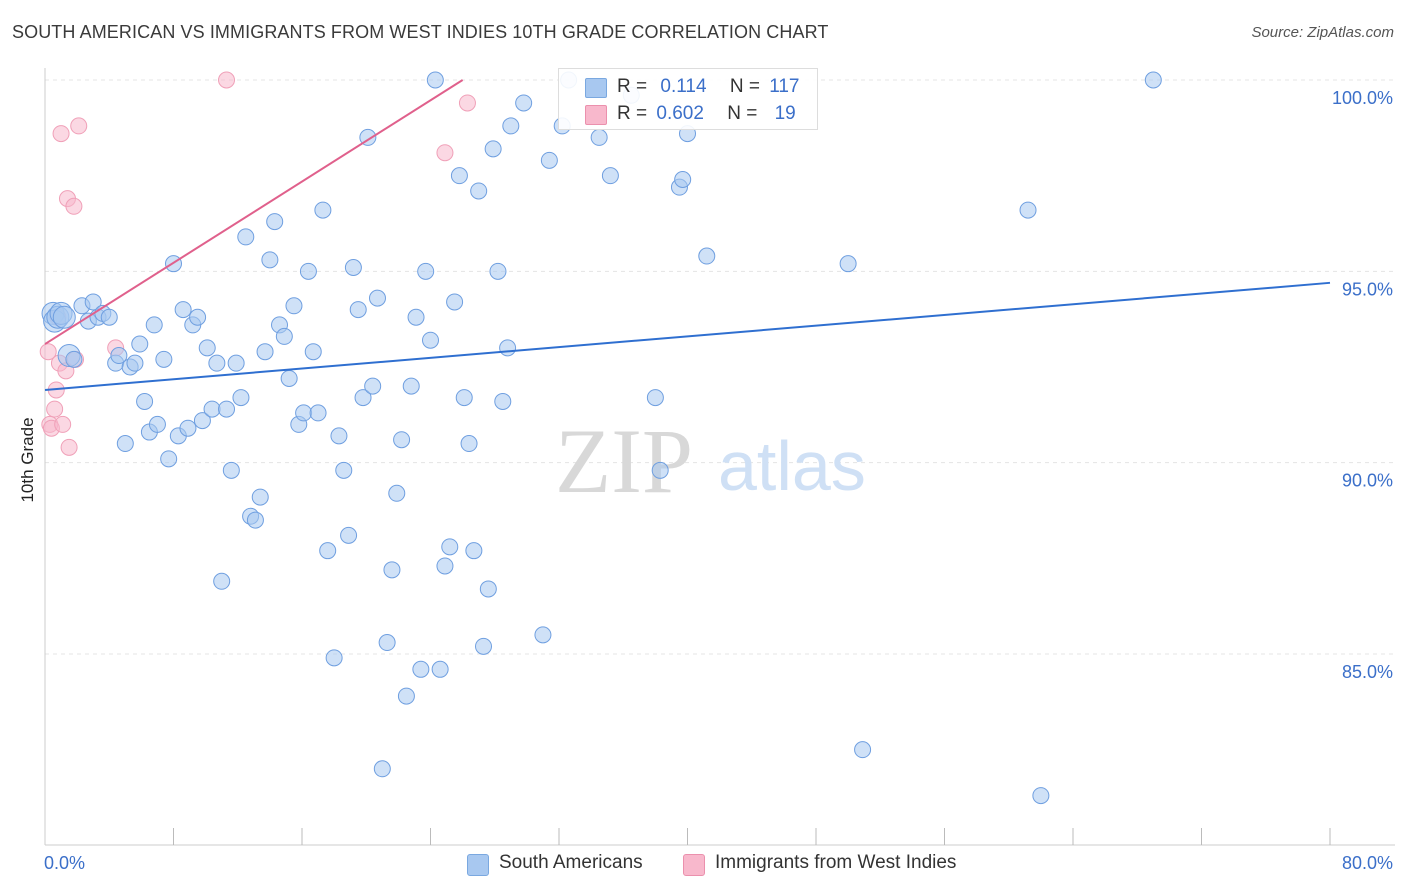 The height and width of the screenshot is (892, 1406). I want to click on y-tick-labels: 85.0% 90.0% 95.0% 100.0%, so click(1362, 385).